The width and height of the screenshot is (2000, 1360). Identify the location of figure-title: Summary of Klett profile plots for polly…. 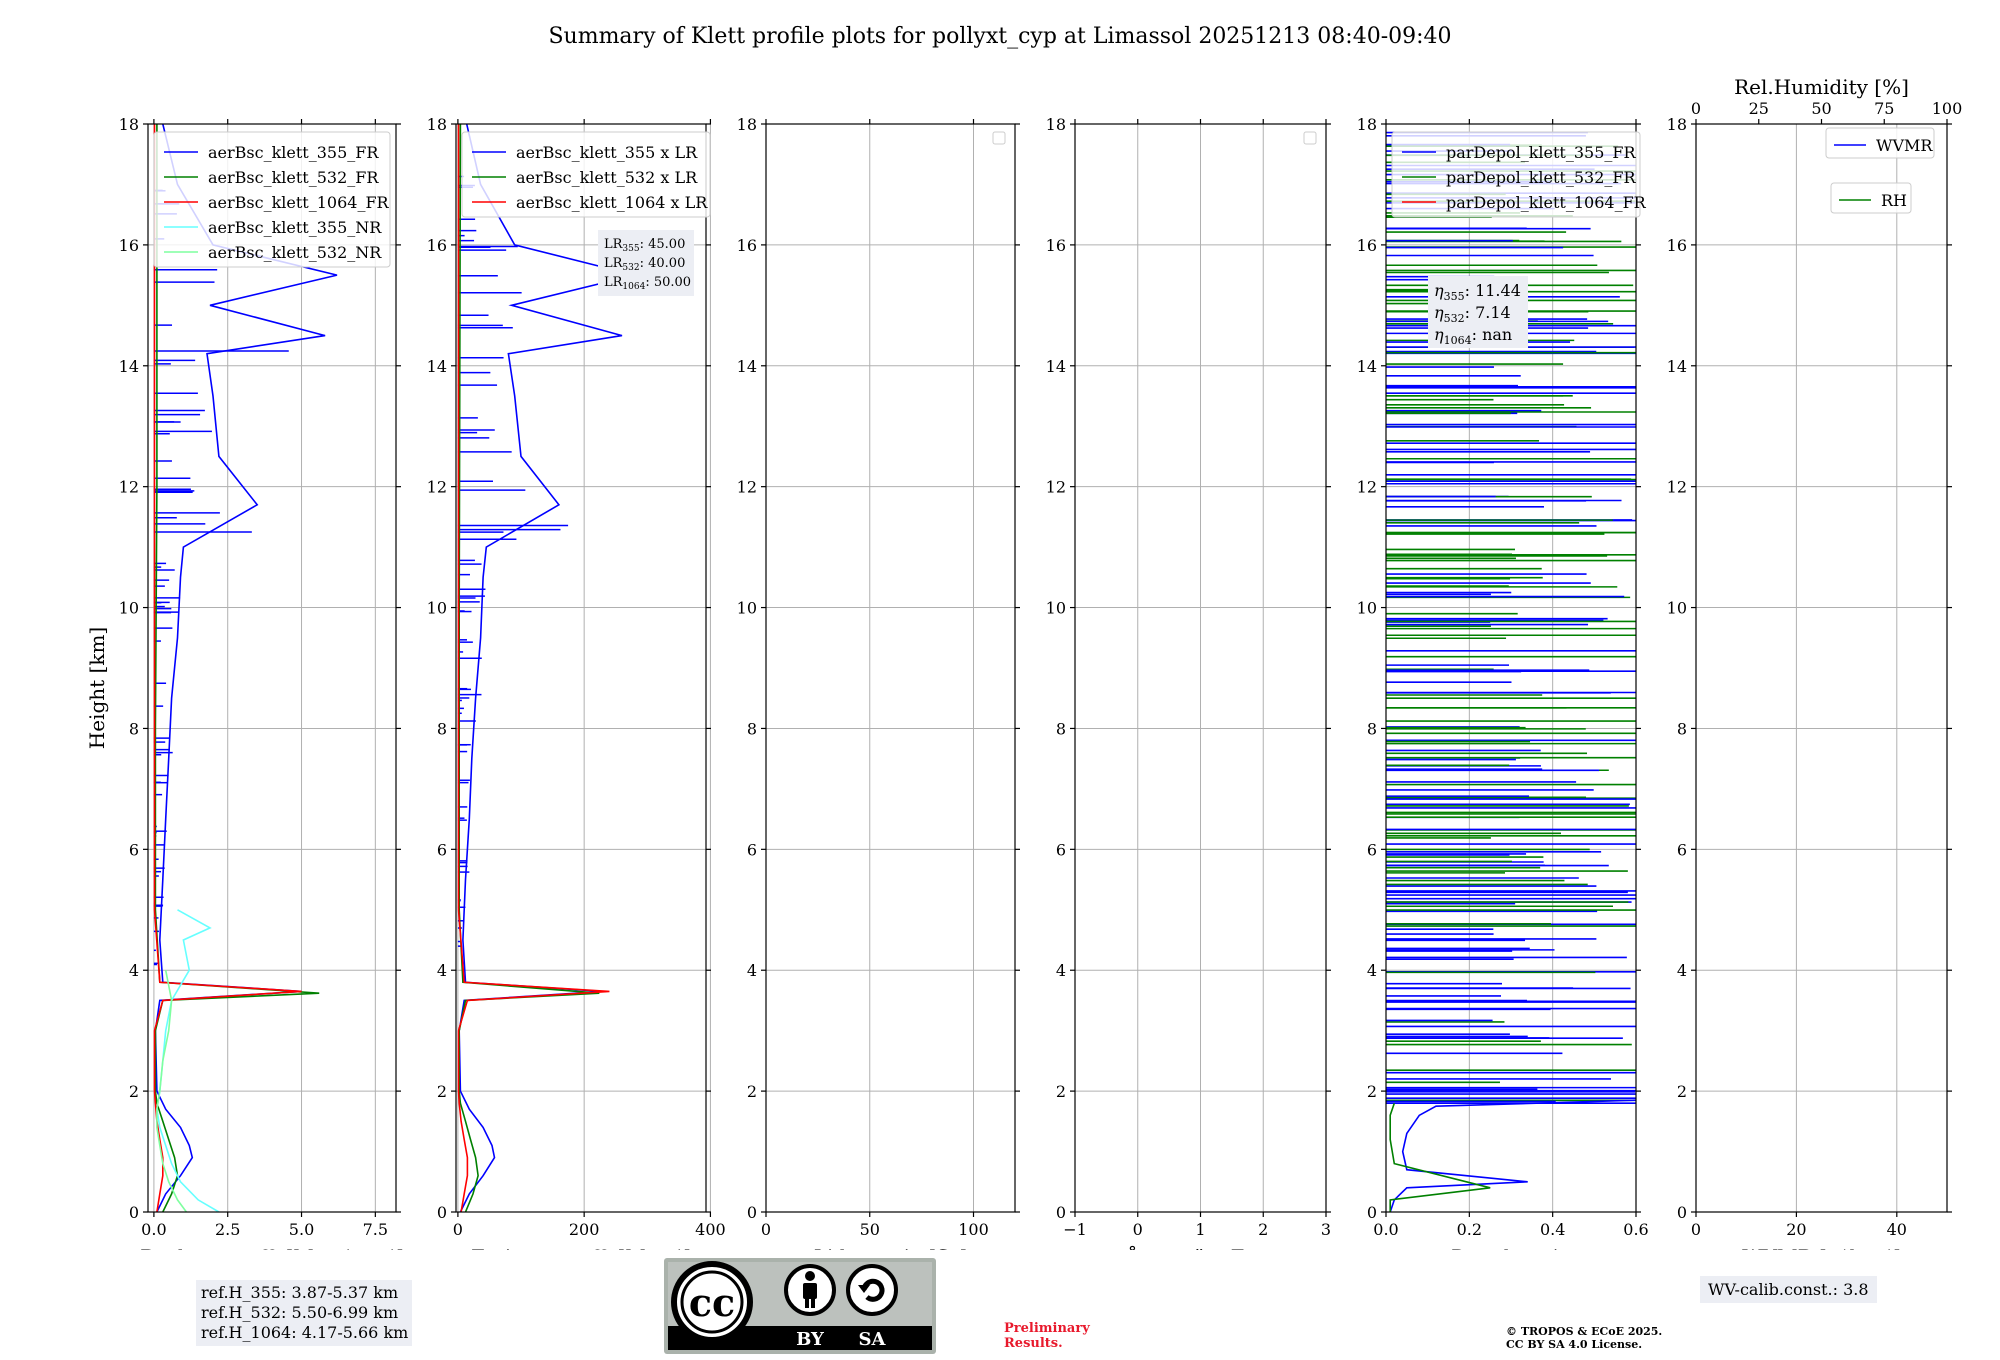
(999, 36).